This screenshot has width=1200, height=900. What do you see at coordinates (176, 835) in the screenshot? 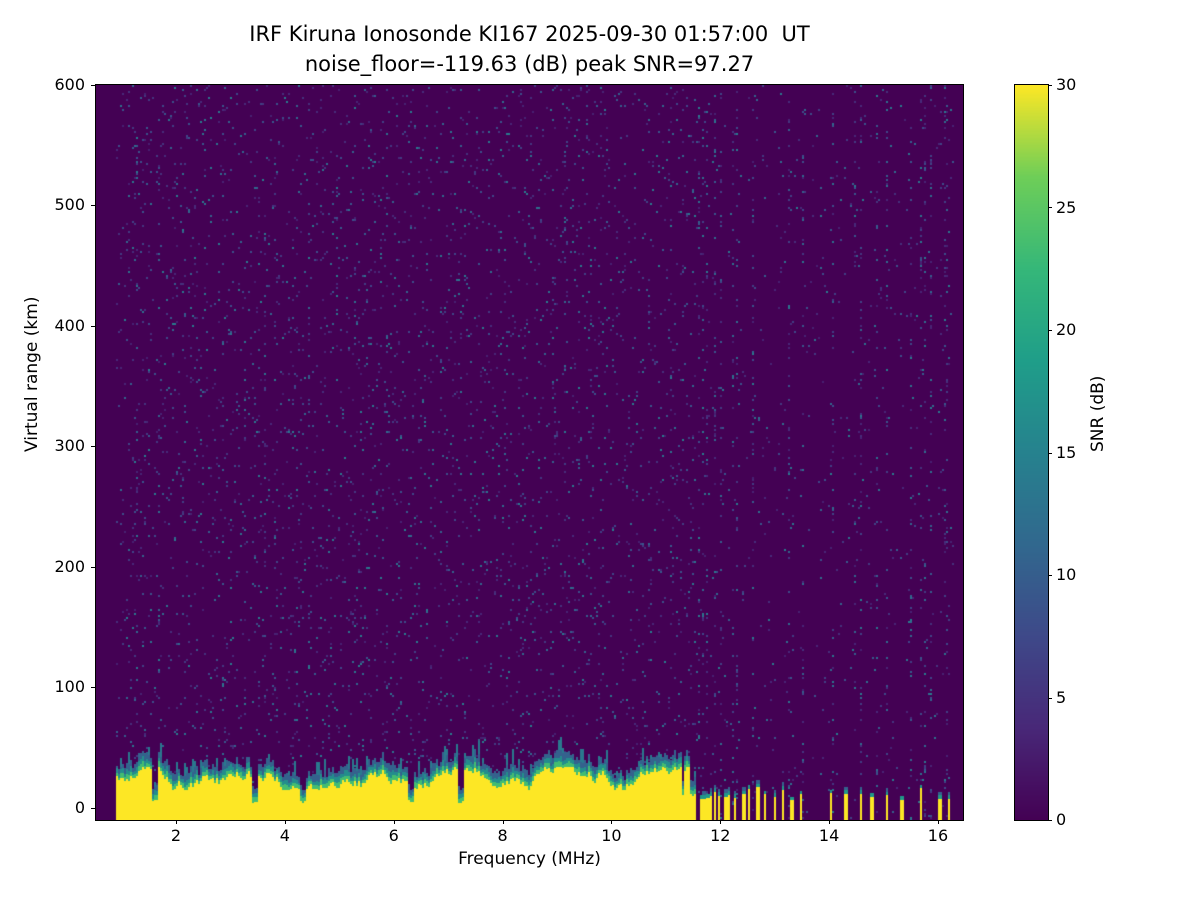
I see `x-tick-label: 2` at bounding box center [176, 835].